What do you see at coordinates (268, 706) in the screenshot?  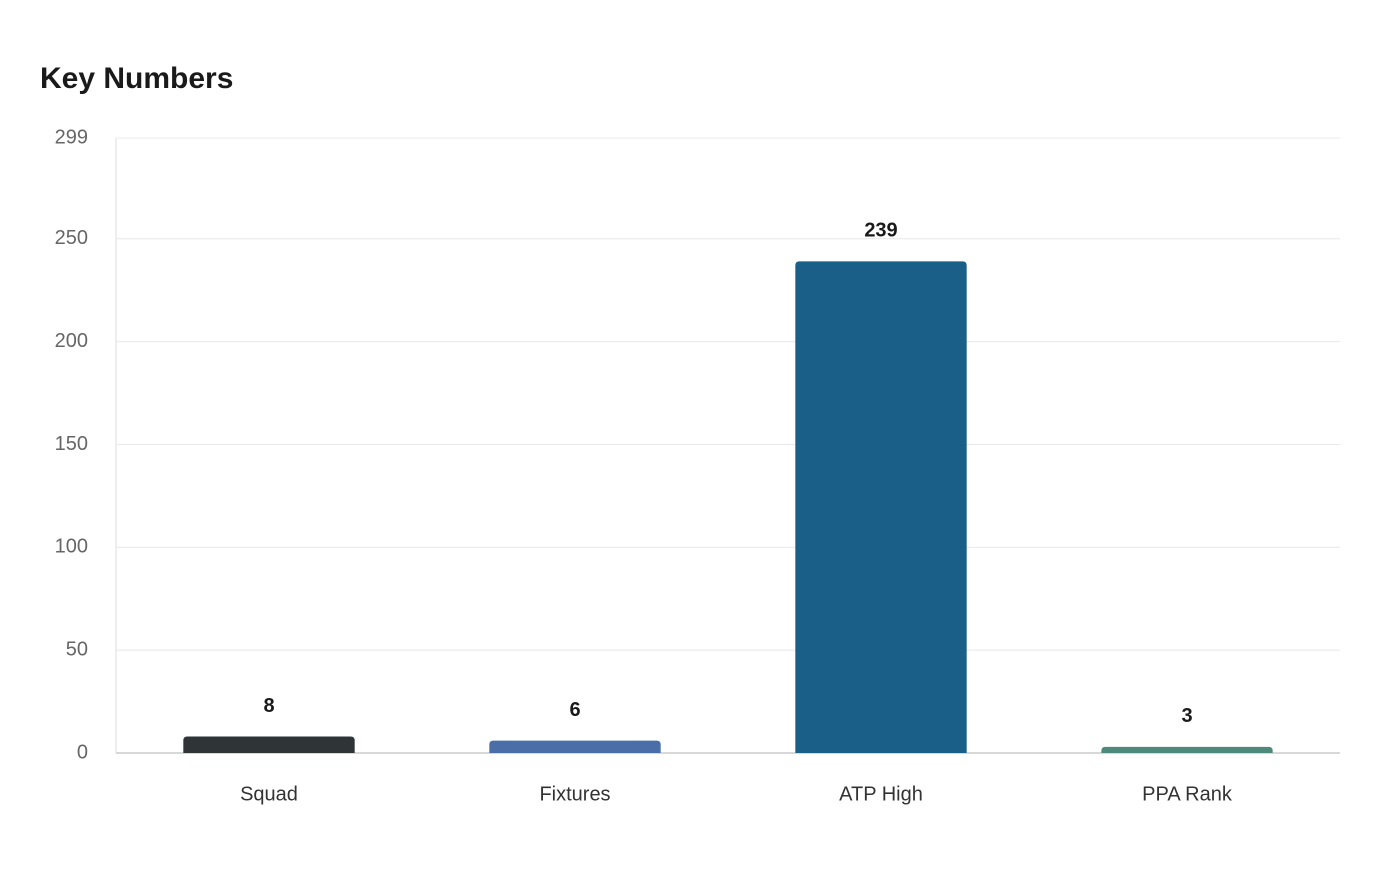 I see `value-label: 8` at bounding box center [268, 706].